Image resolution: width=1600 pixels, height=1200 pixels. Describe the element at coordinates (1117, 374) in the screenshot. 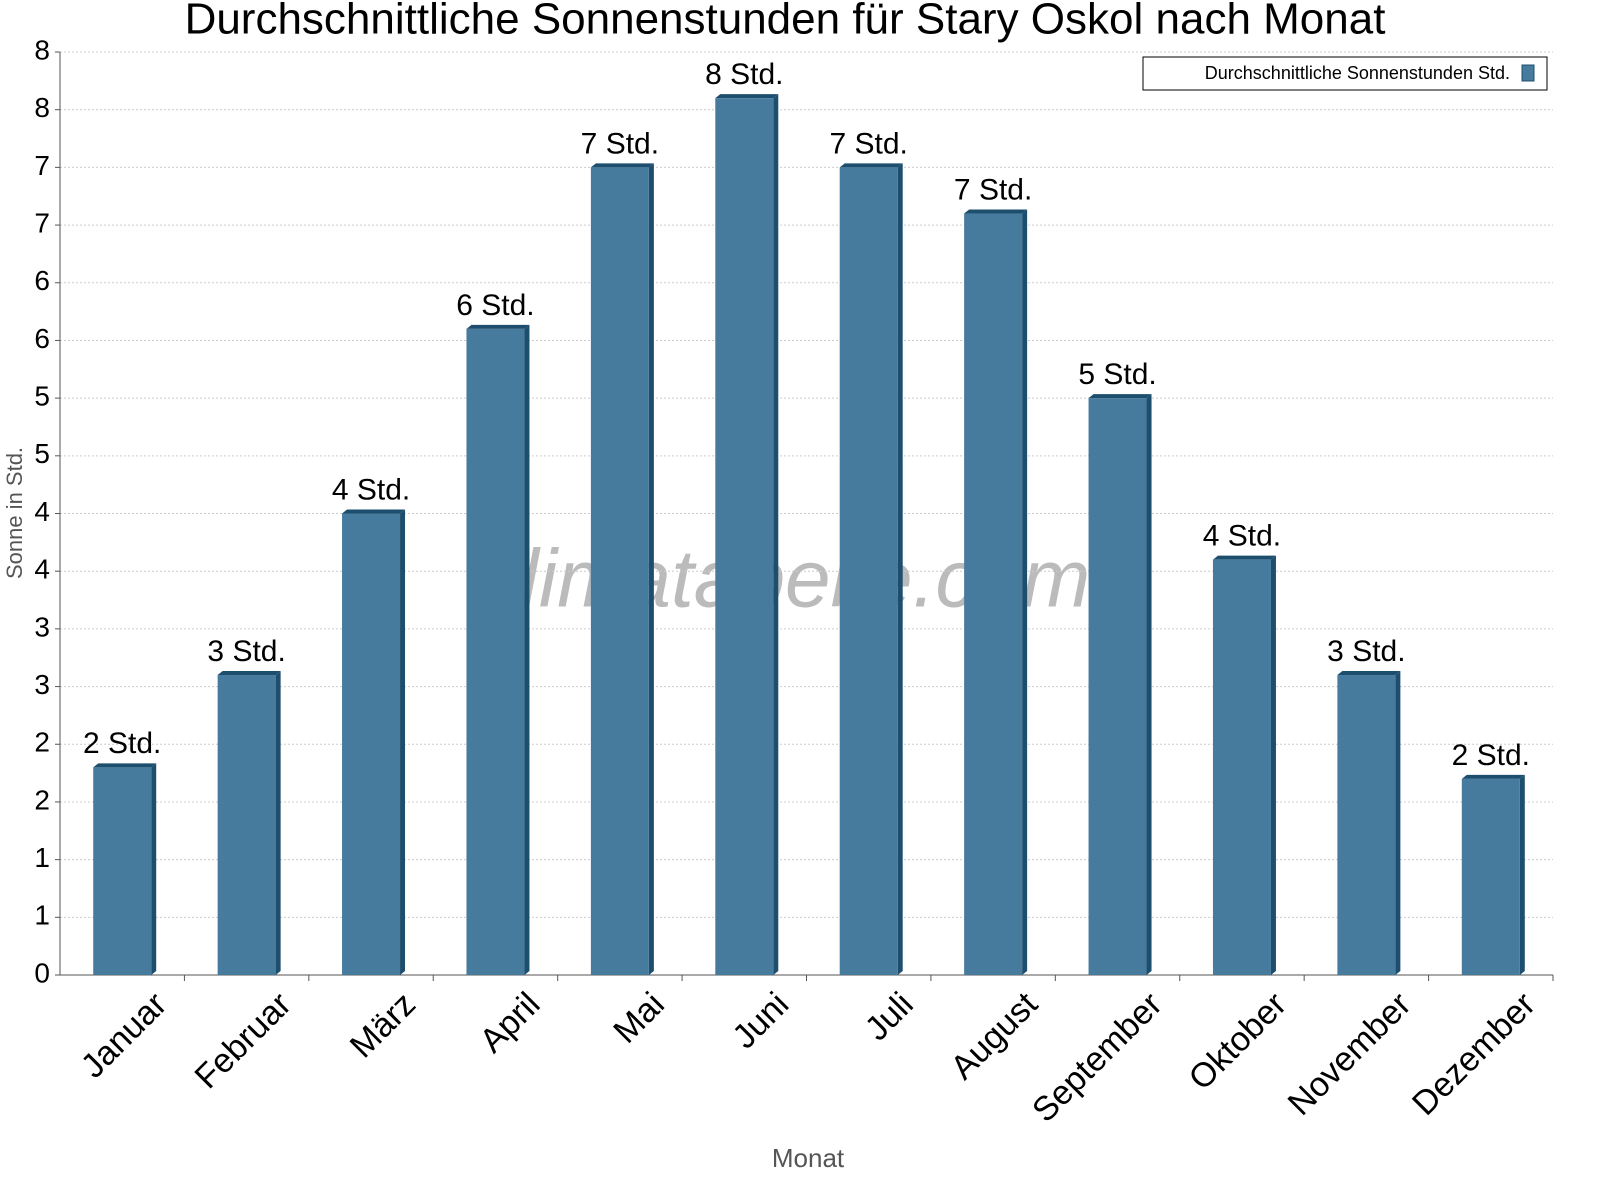

I see `data-label: 5 Std.` at that location.